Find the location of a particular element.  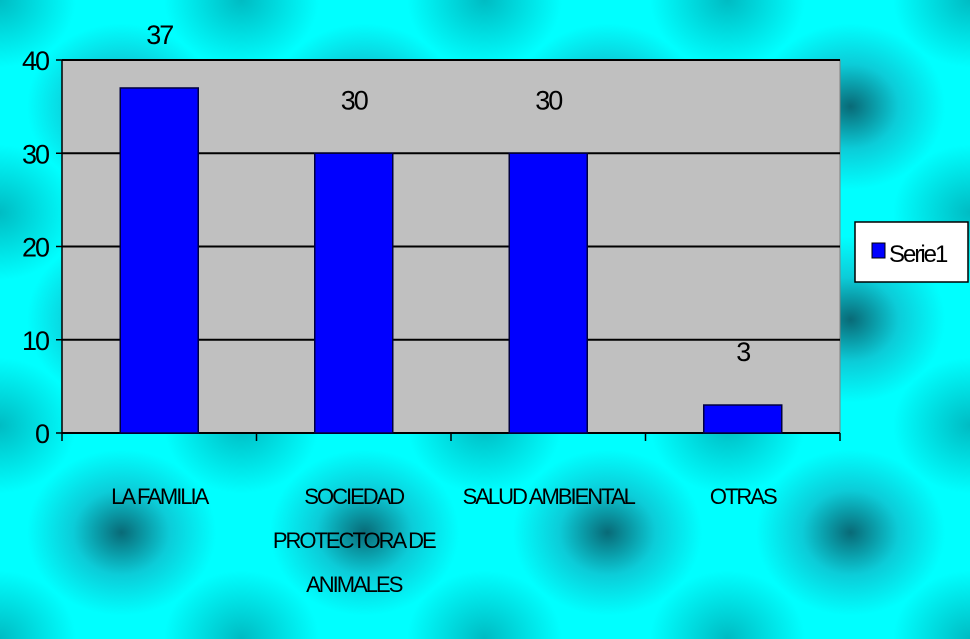

x-tick-label: OTRAS is located at coordinates (743, 496).